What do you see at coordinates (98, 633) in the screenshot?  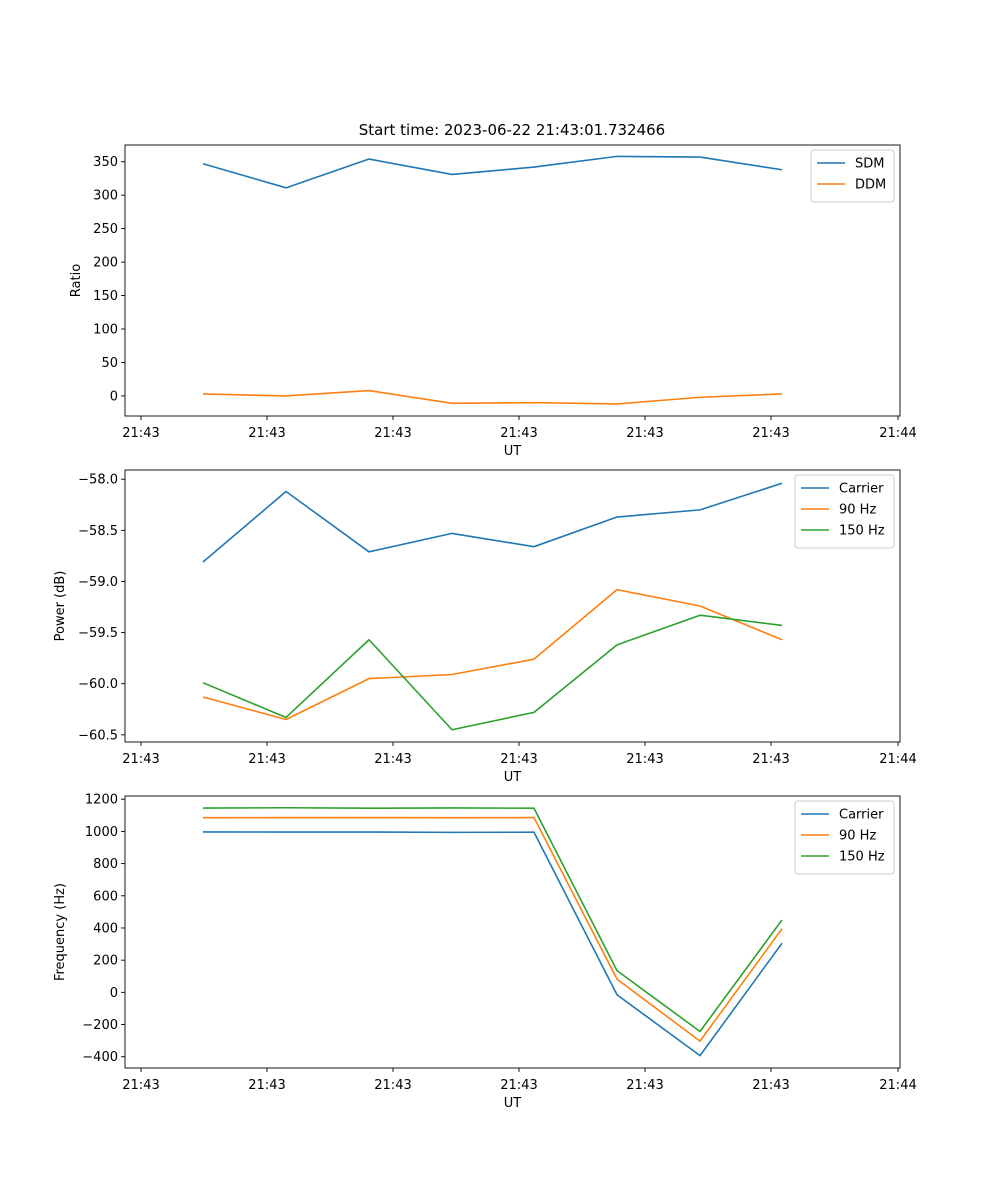 I see `y-tick-label: −59.5` at bounding box center [98, 633].